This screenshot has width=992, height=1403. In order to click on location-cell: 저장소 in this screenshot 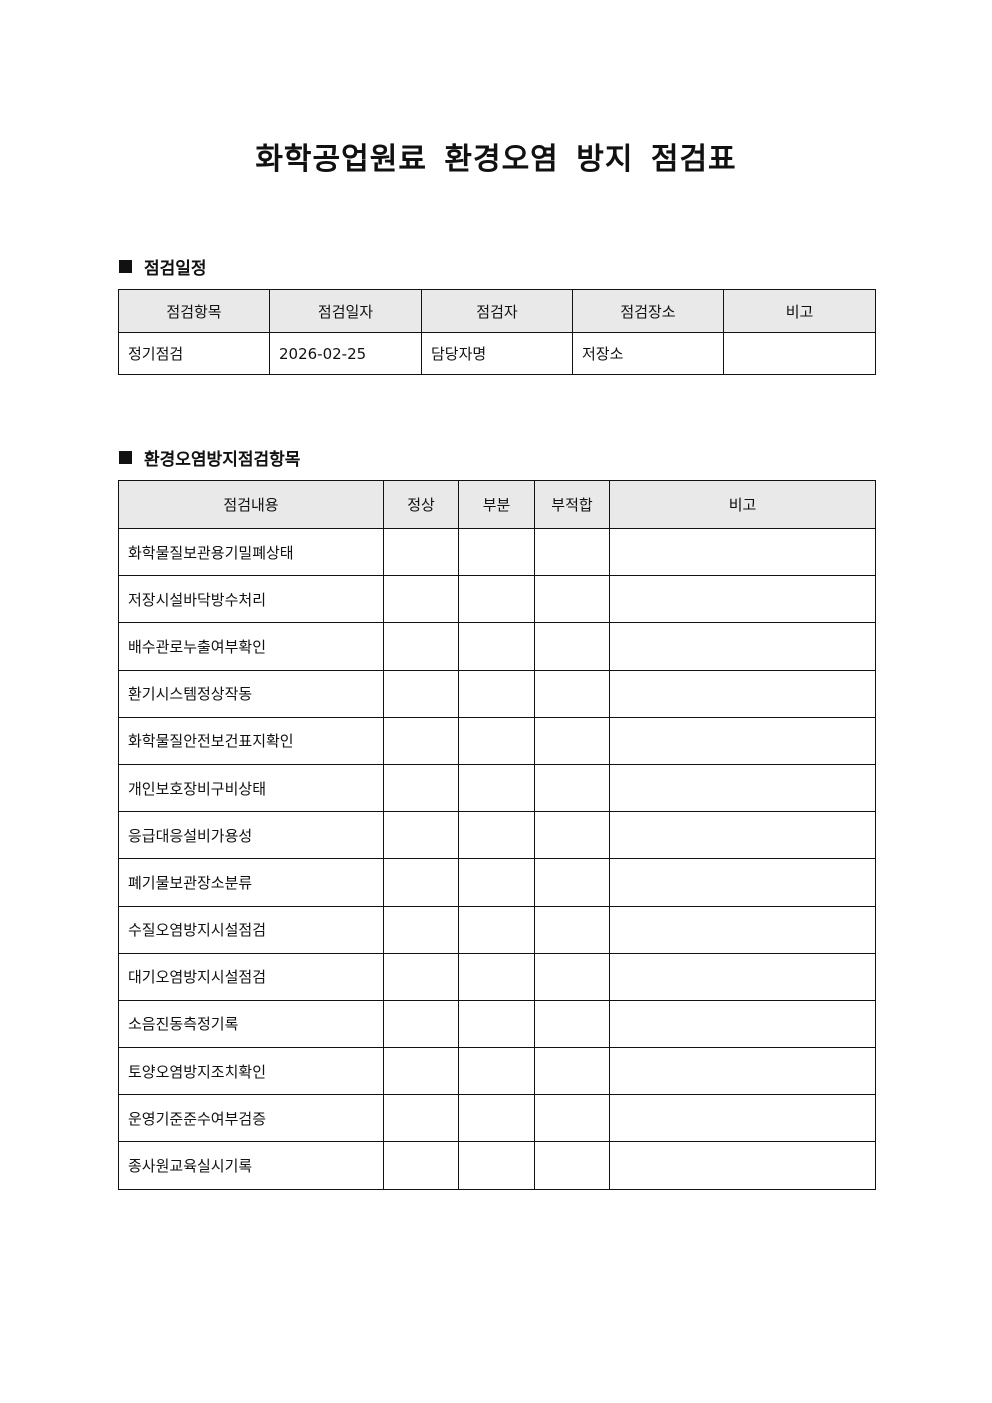, I will do `click(648, 353)`.